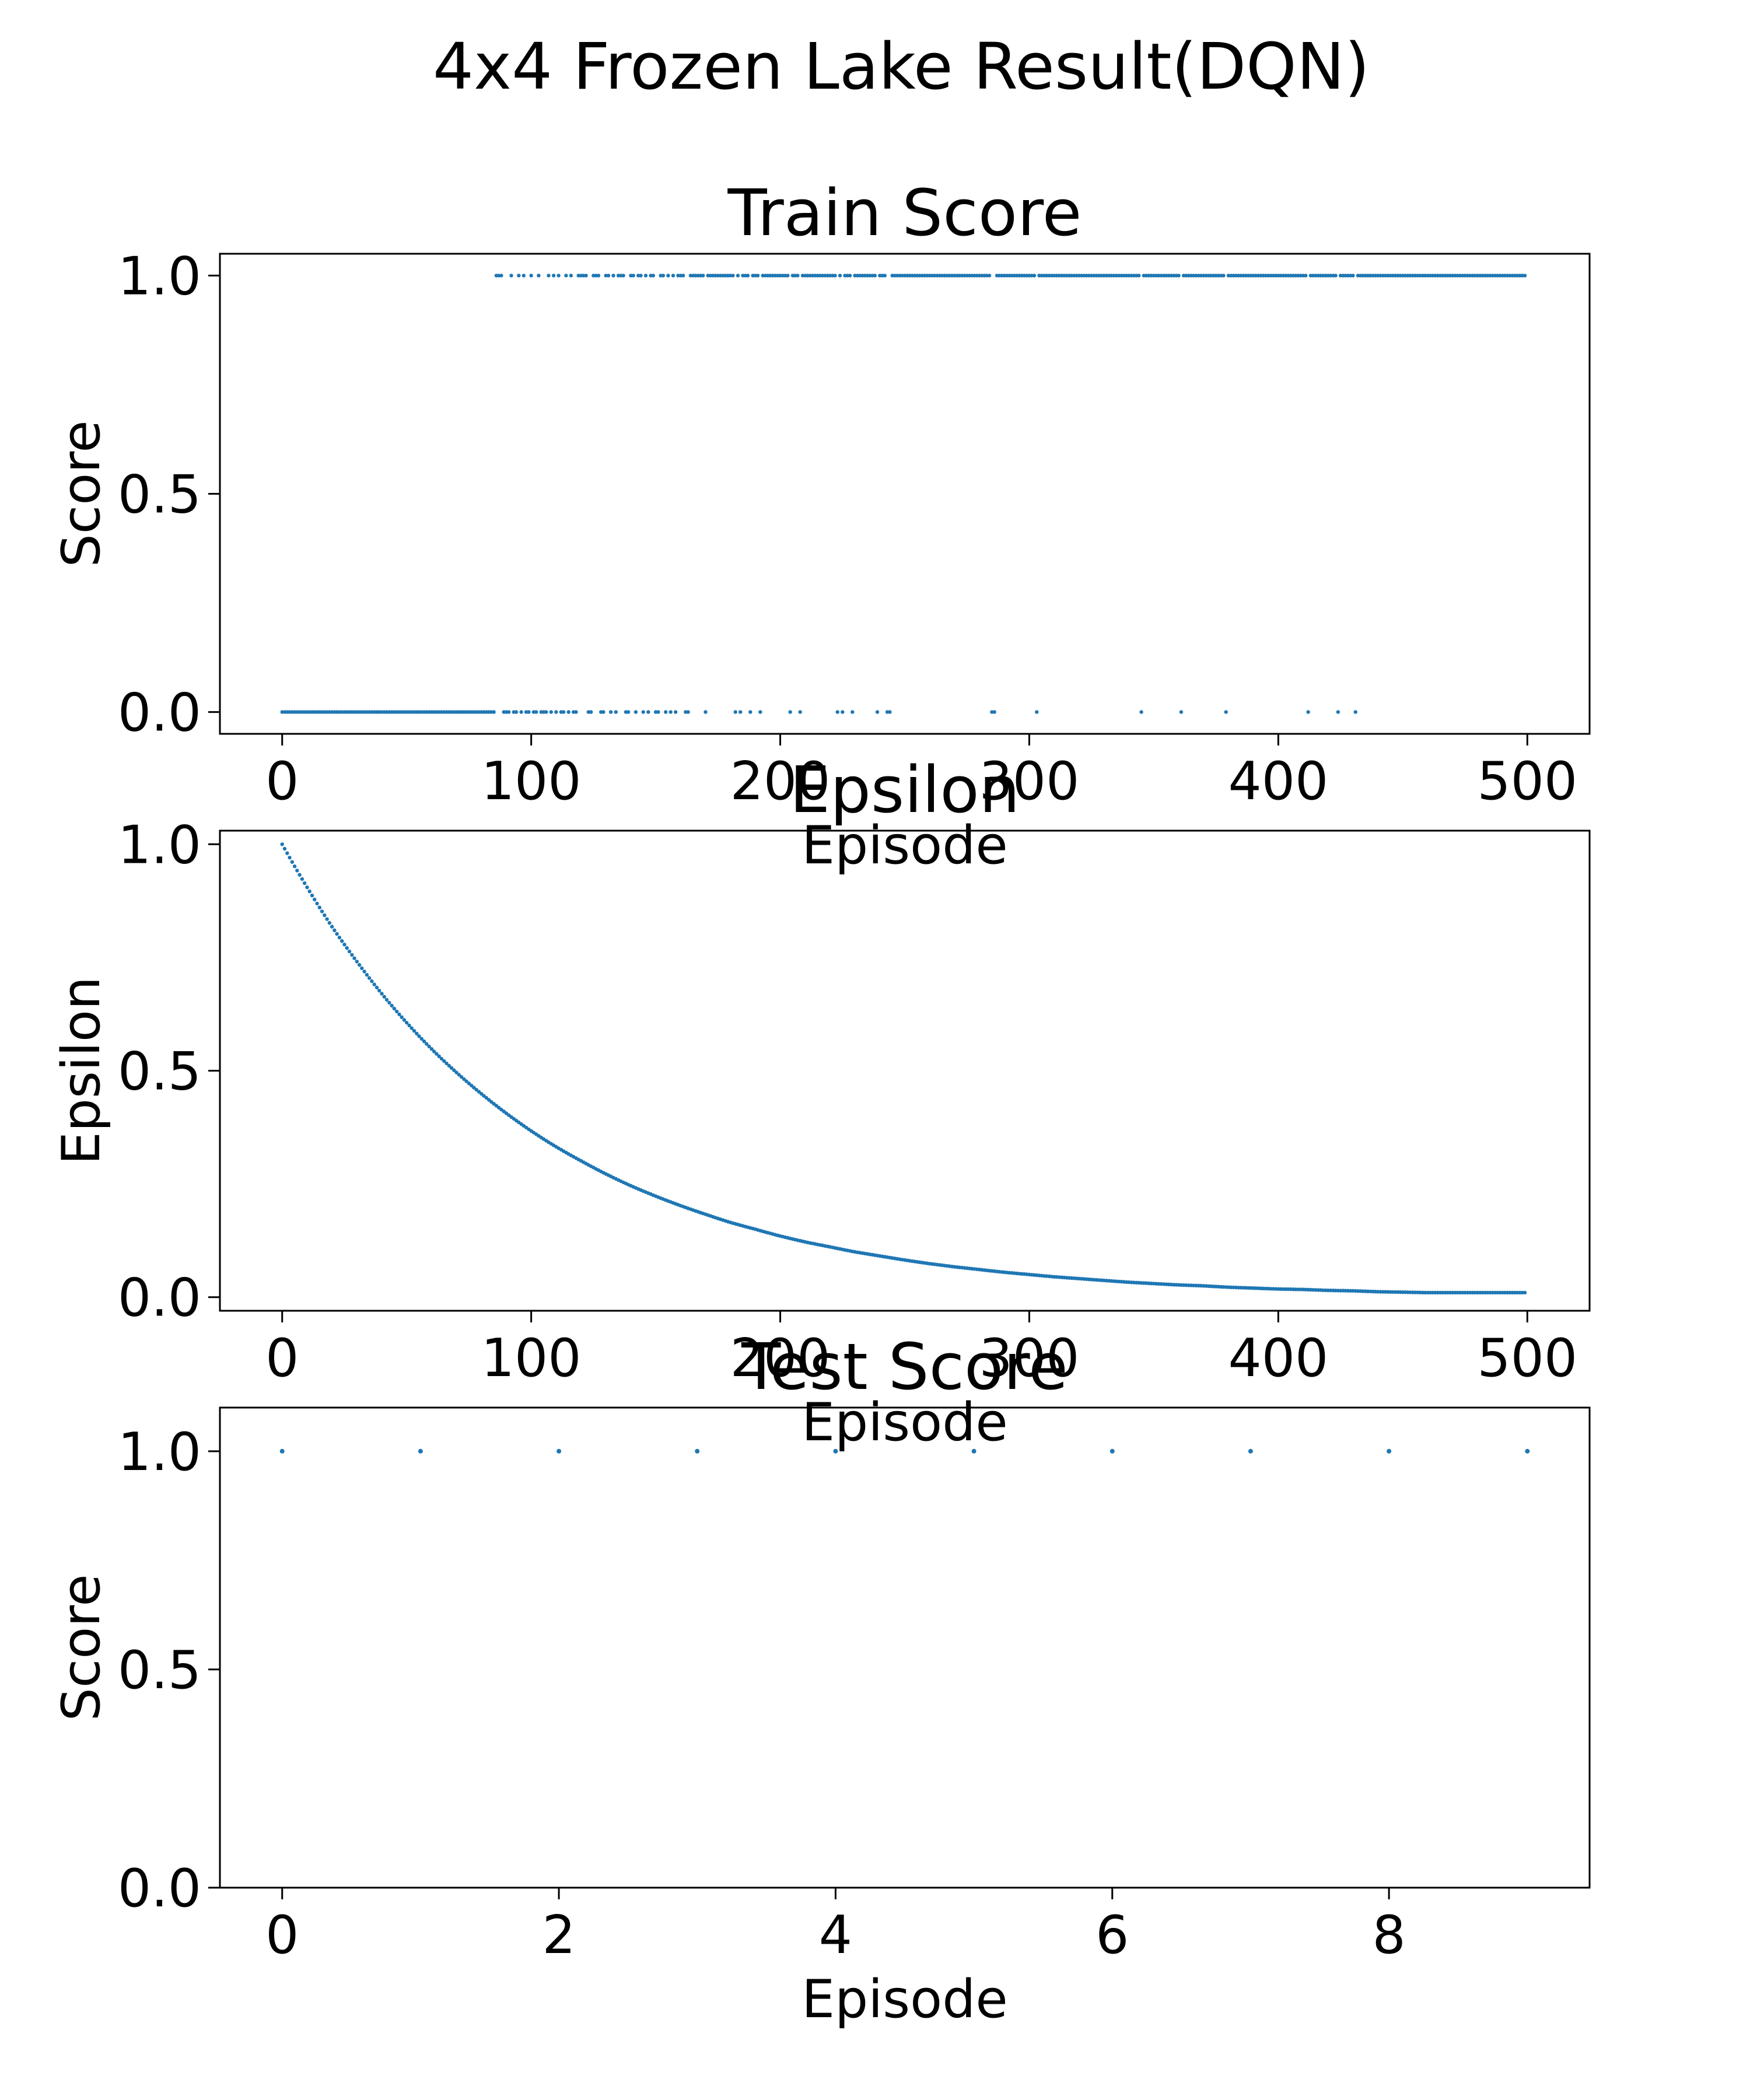 This screenshot has width=1750, height=2100. I want to click on x-tick-label: 4, so click(835, 1936).